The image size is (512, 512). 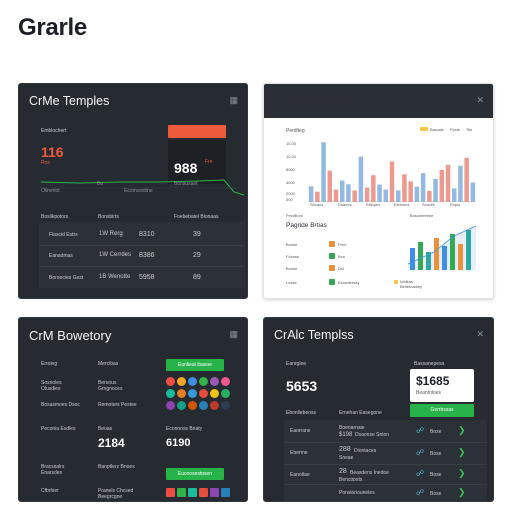 What do you see at coordinates (52, 27) in the screenshot?
I see `page-title: Grarle` at bounding box center [52, 27].